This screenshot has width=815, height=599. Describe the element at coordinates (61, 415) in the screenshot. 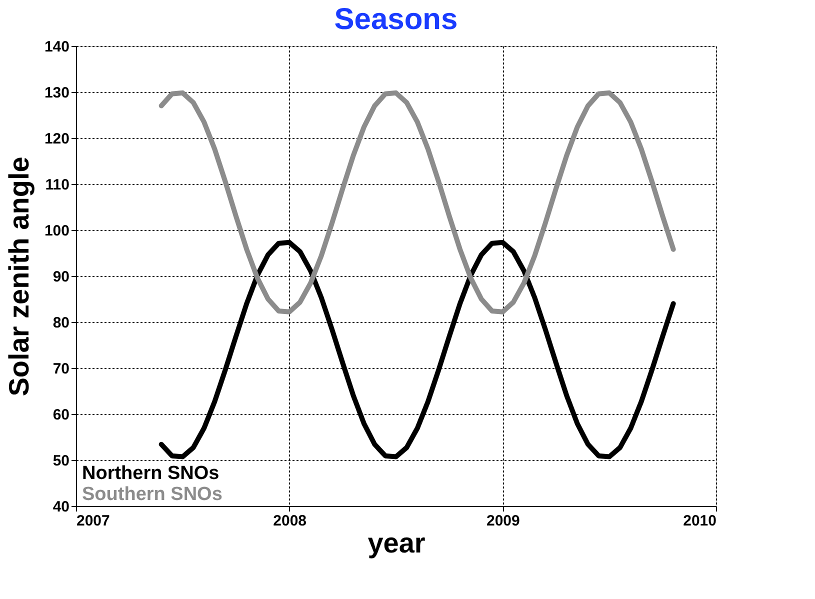

I see `y-tick-label: 60` at that location.